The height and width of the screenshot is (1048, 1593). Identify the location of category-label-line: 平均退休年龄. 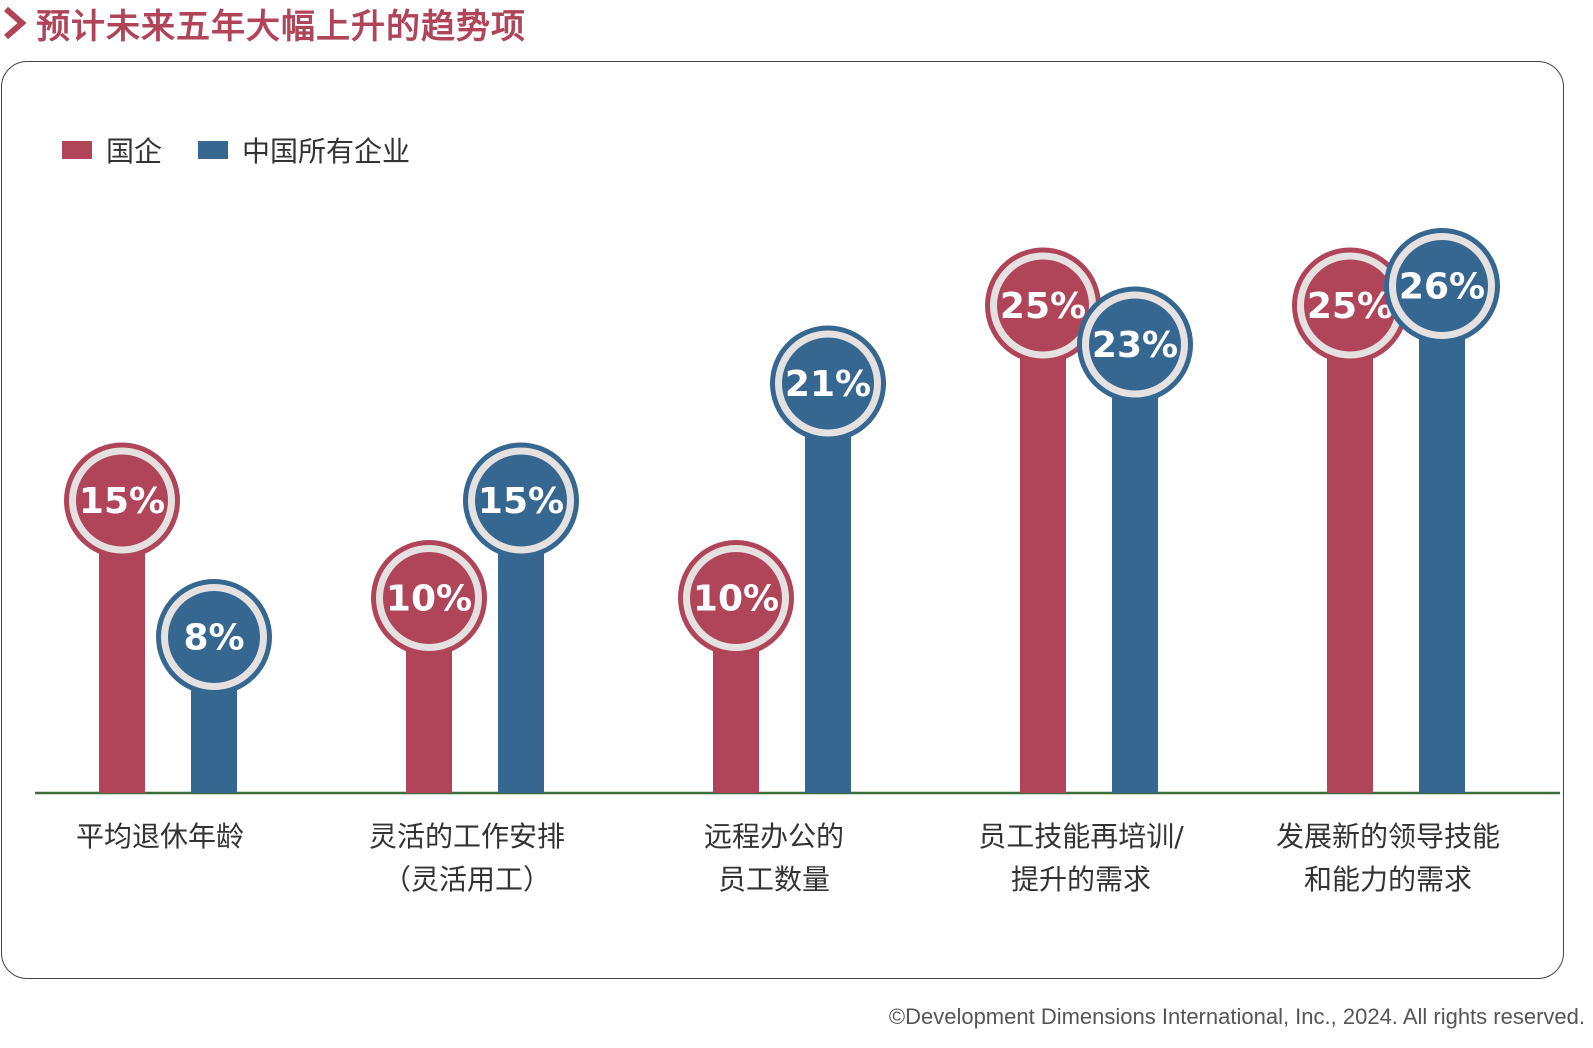
(159, 836).